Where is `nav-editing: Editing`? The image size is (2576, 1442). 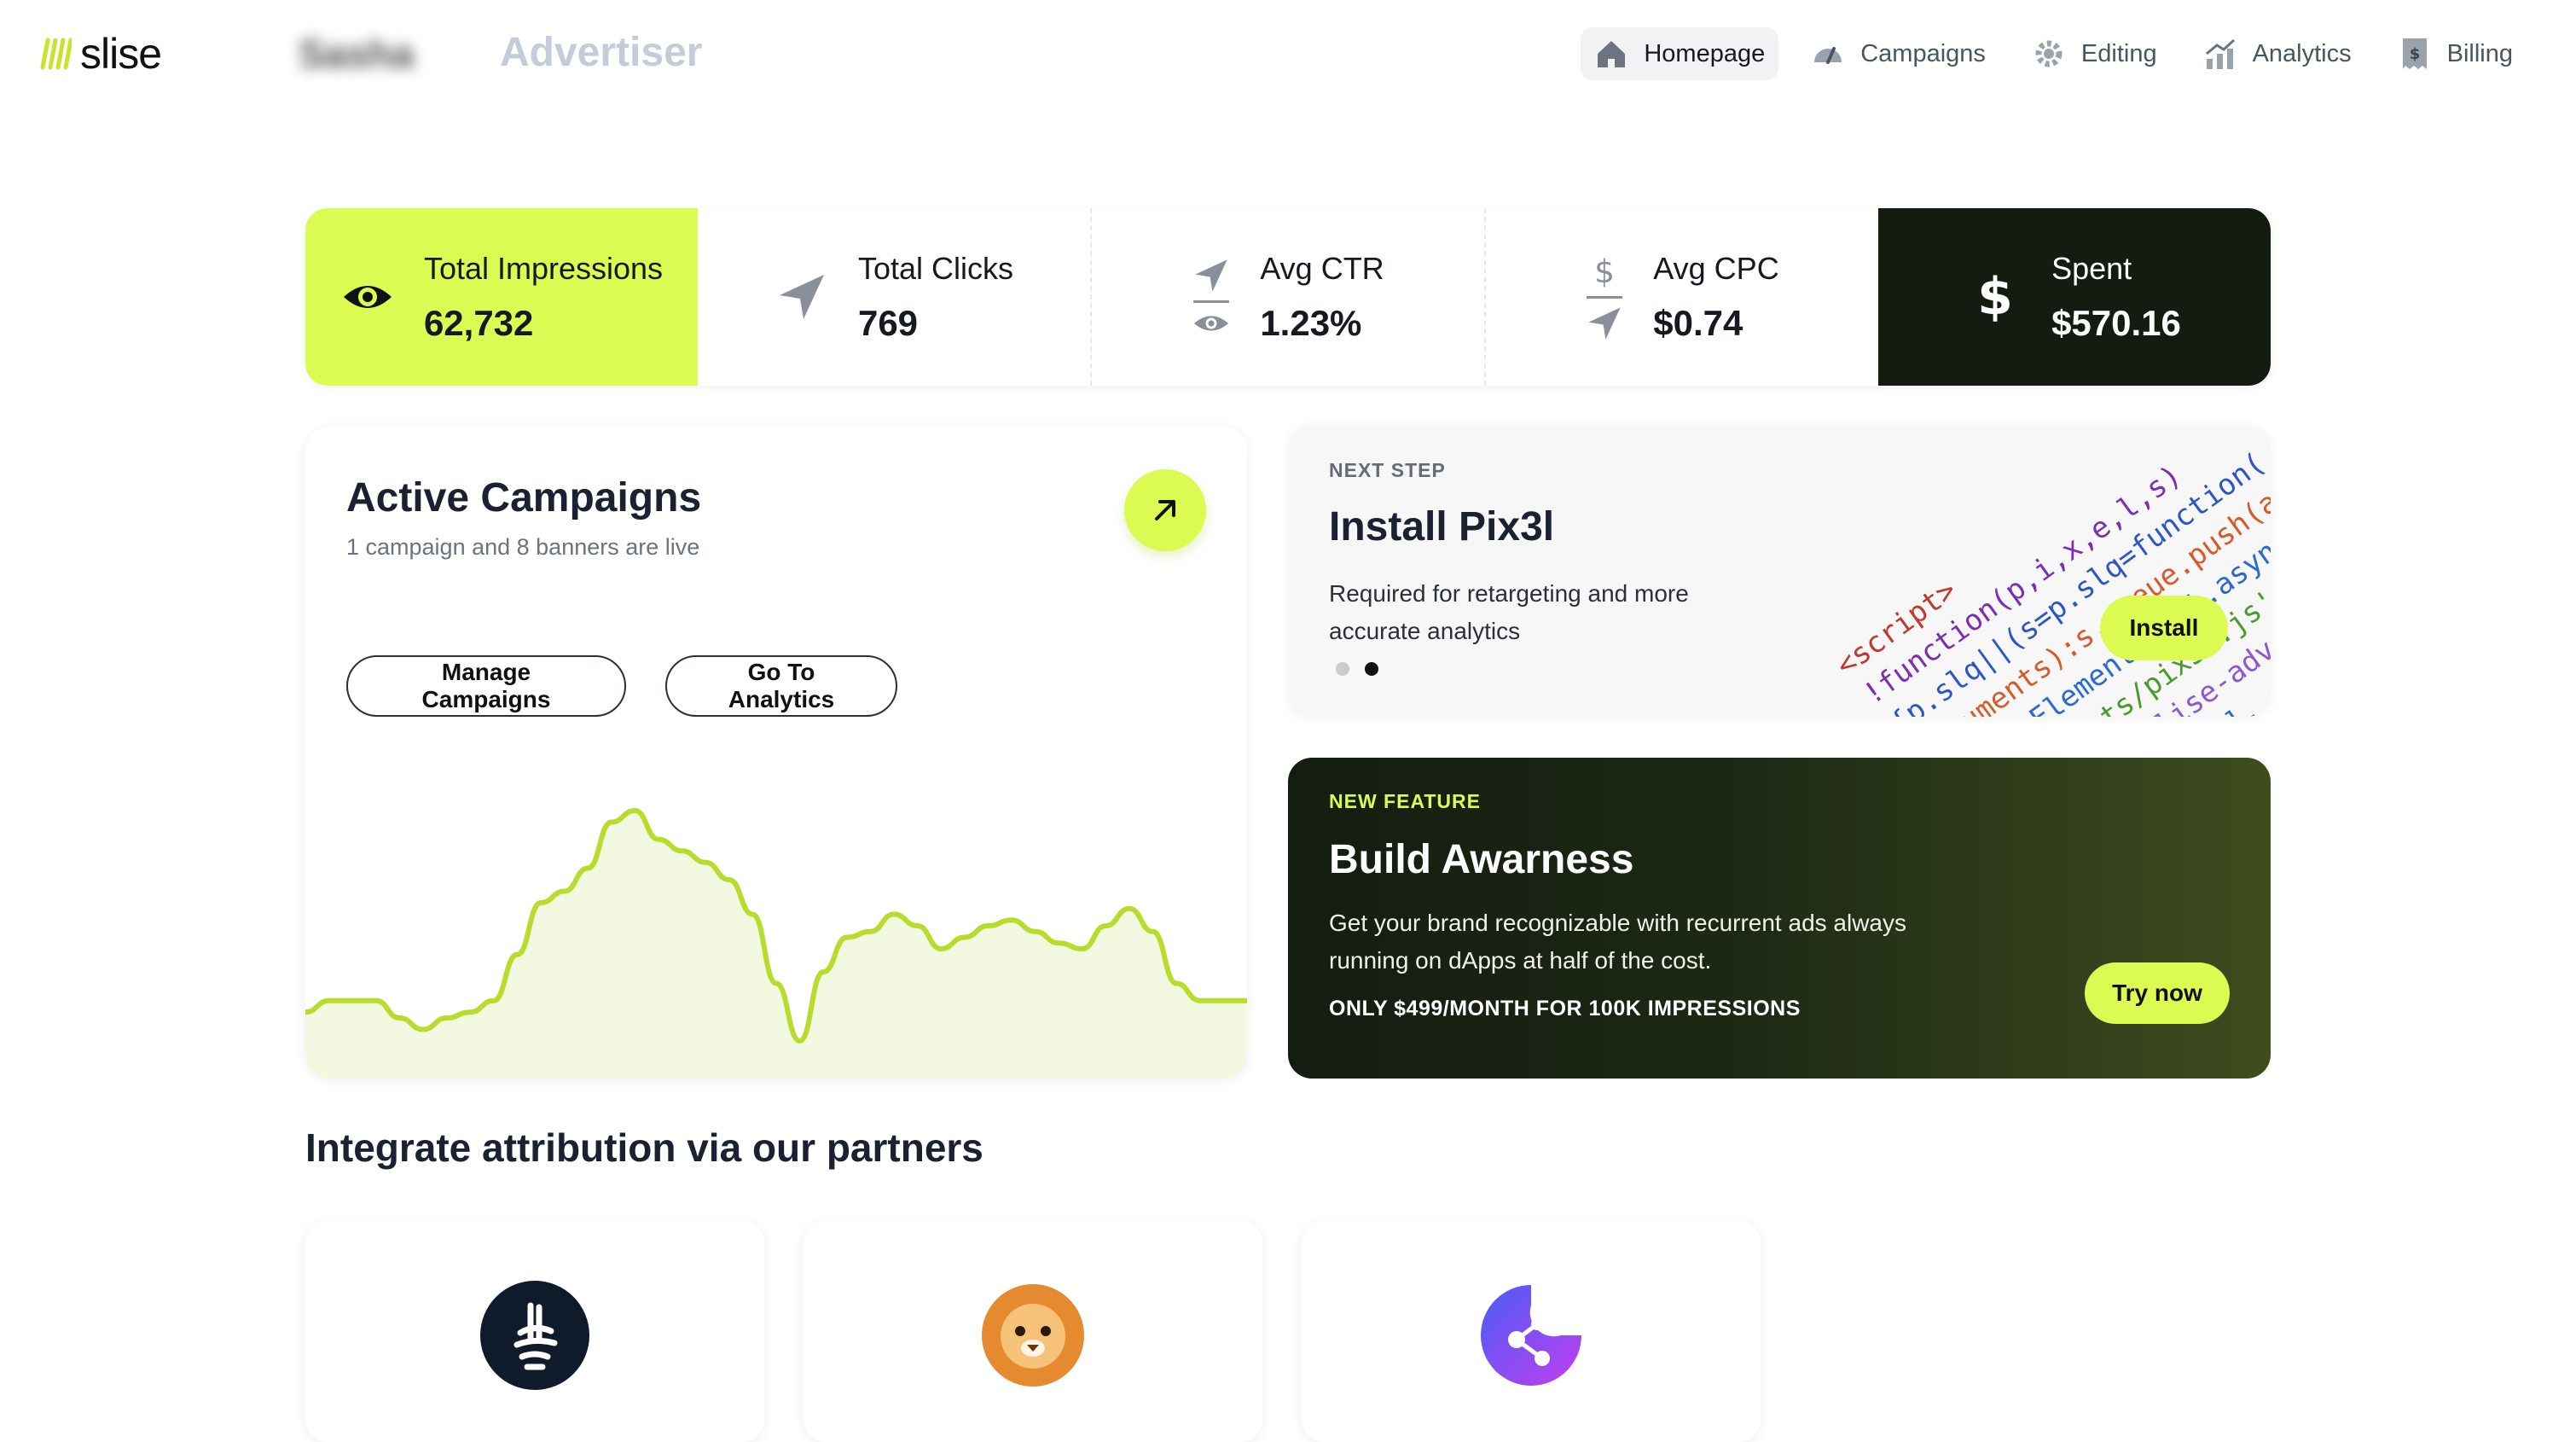
nav-editing: Editing is located at coordinates (2094, 53).